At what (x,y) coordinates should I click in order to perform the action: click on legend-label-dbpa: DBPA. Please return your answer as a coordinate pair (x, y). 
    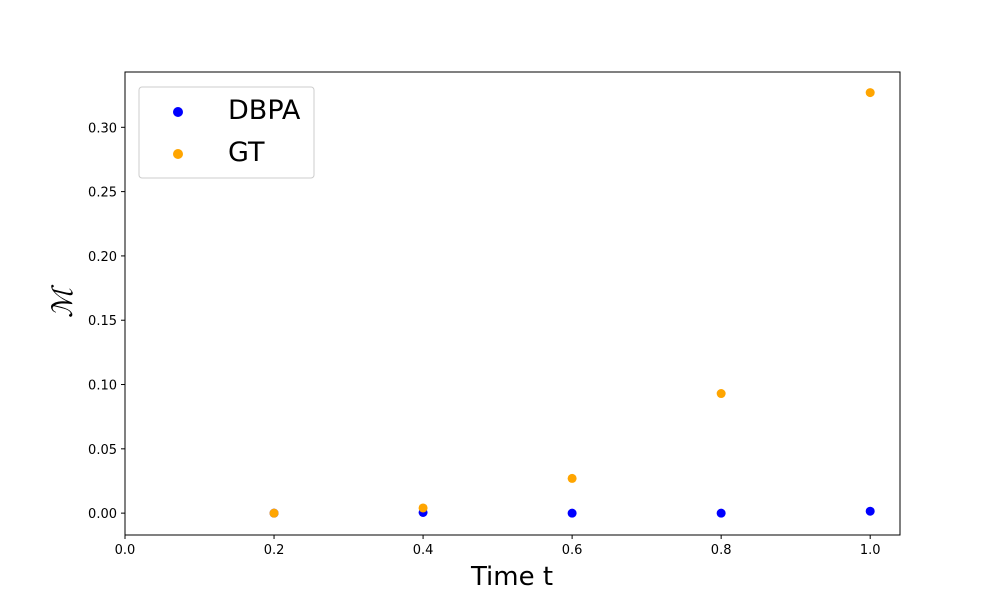
    Looking at the image, I should click on (264, 110).